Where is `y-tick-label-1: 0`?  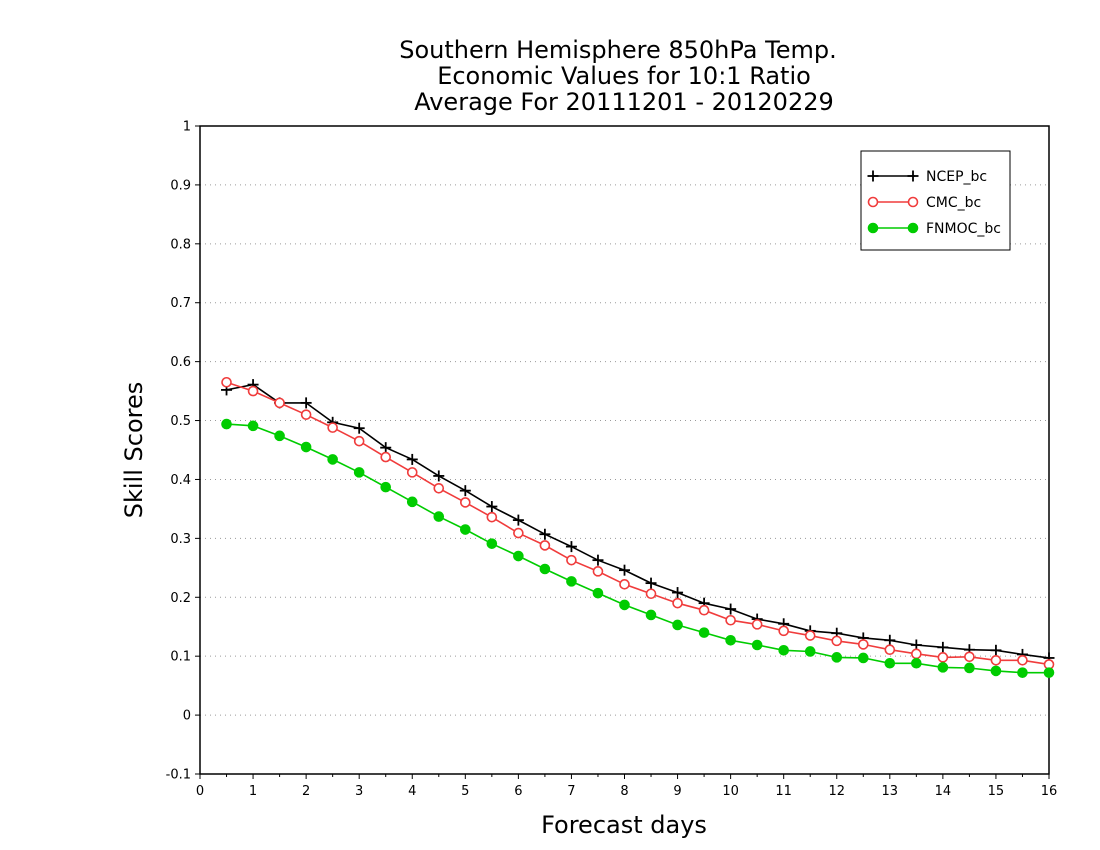 y-tick-label-1: 0 is located at coordinates (187, 716).